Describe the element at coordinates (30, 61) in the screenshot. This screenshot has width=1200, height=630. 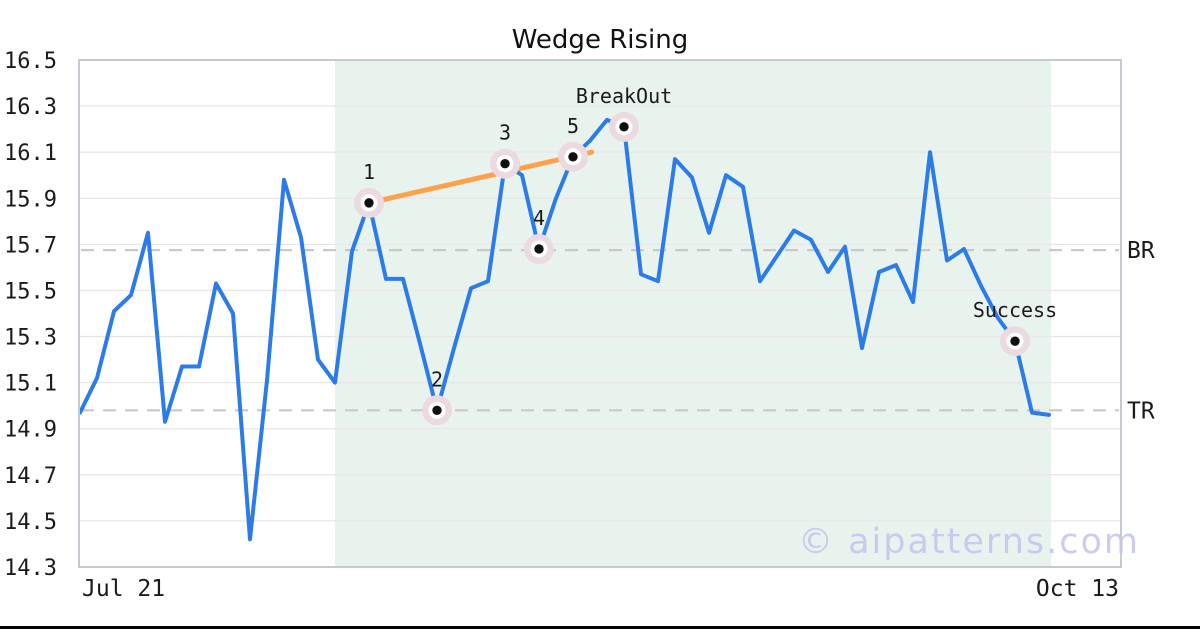
I see `y-tick-label: 16.5` at that location.